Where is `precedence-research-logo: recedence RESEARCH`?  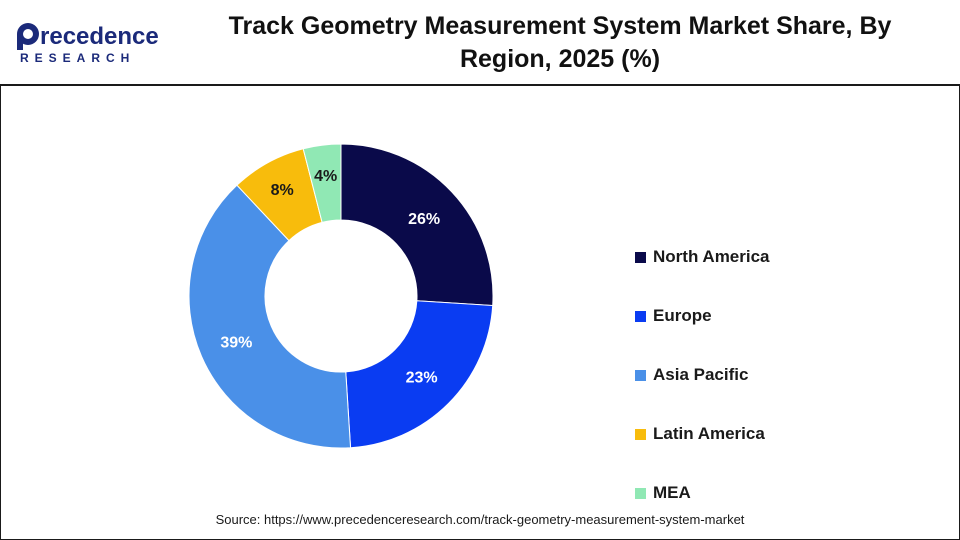
precedence-research-logo: recedence RESEARCH is located at coordinates (88, 44).